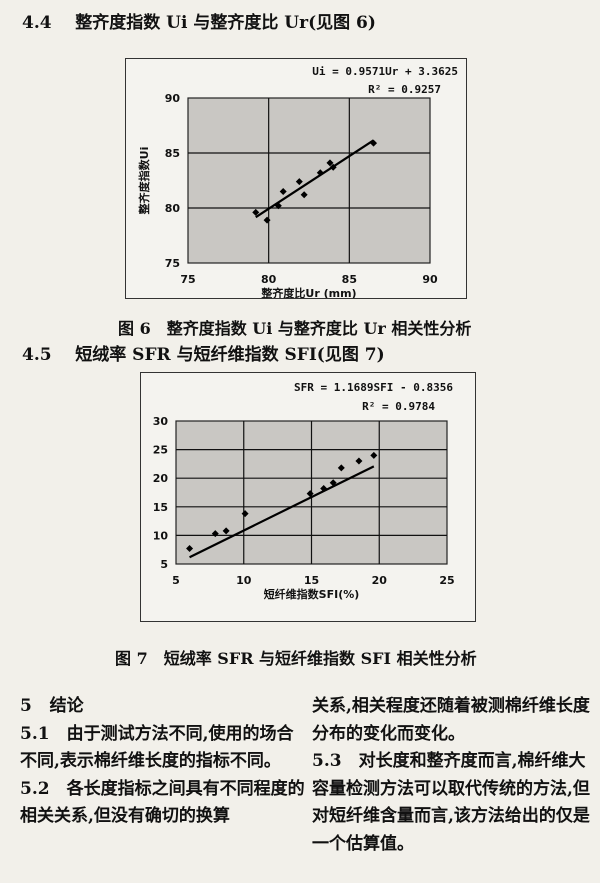 The height and width of the screenshot is (883, 600). Describe the element at coordinates (173, 98) in the screenshot. I see `y-tick-label: 90` at that location.